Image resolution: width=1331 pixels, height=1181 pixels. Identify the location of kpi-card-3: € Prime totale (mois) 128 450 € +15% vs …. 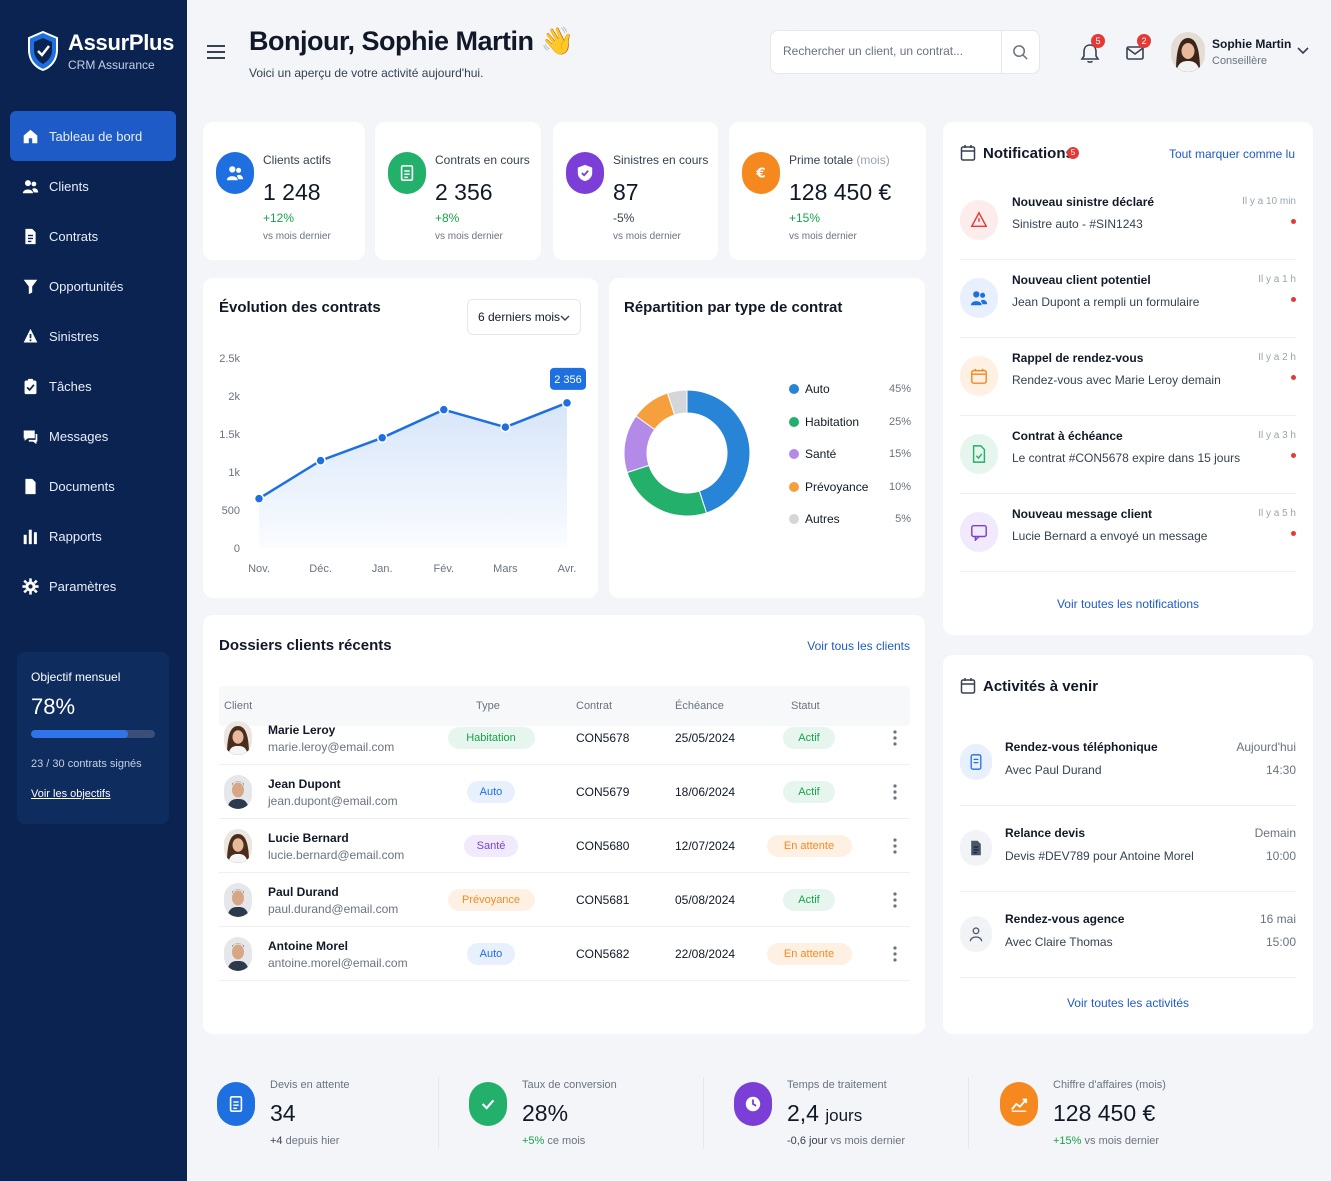
(827, 191).